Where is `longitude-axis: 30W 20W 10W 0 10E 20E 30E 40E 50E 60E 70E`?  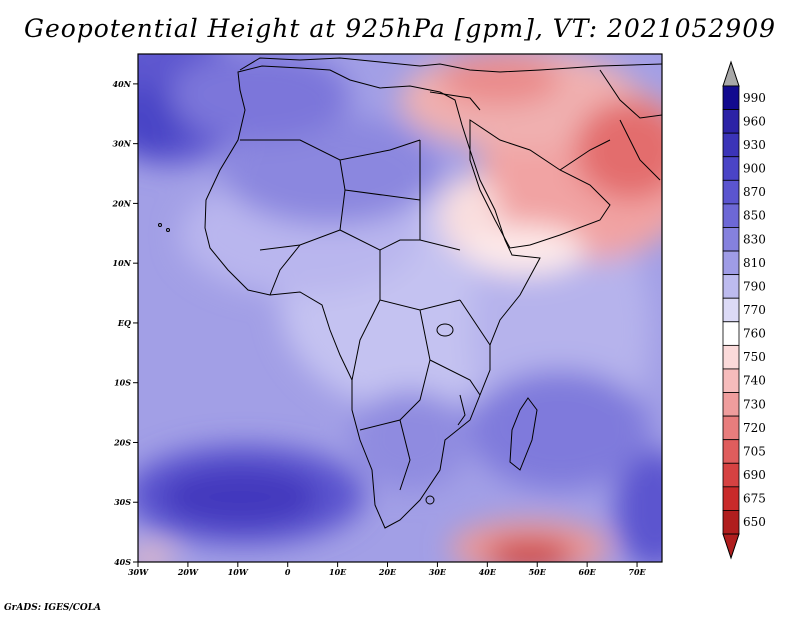 longitude-axis: 30W 20W 10W 0 10E 20E 30E 40E 50E 60E 70E is located at coordinates (387, 569).